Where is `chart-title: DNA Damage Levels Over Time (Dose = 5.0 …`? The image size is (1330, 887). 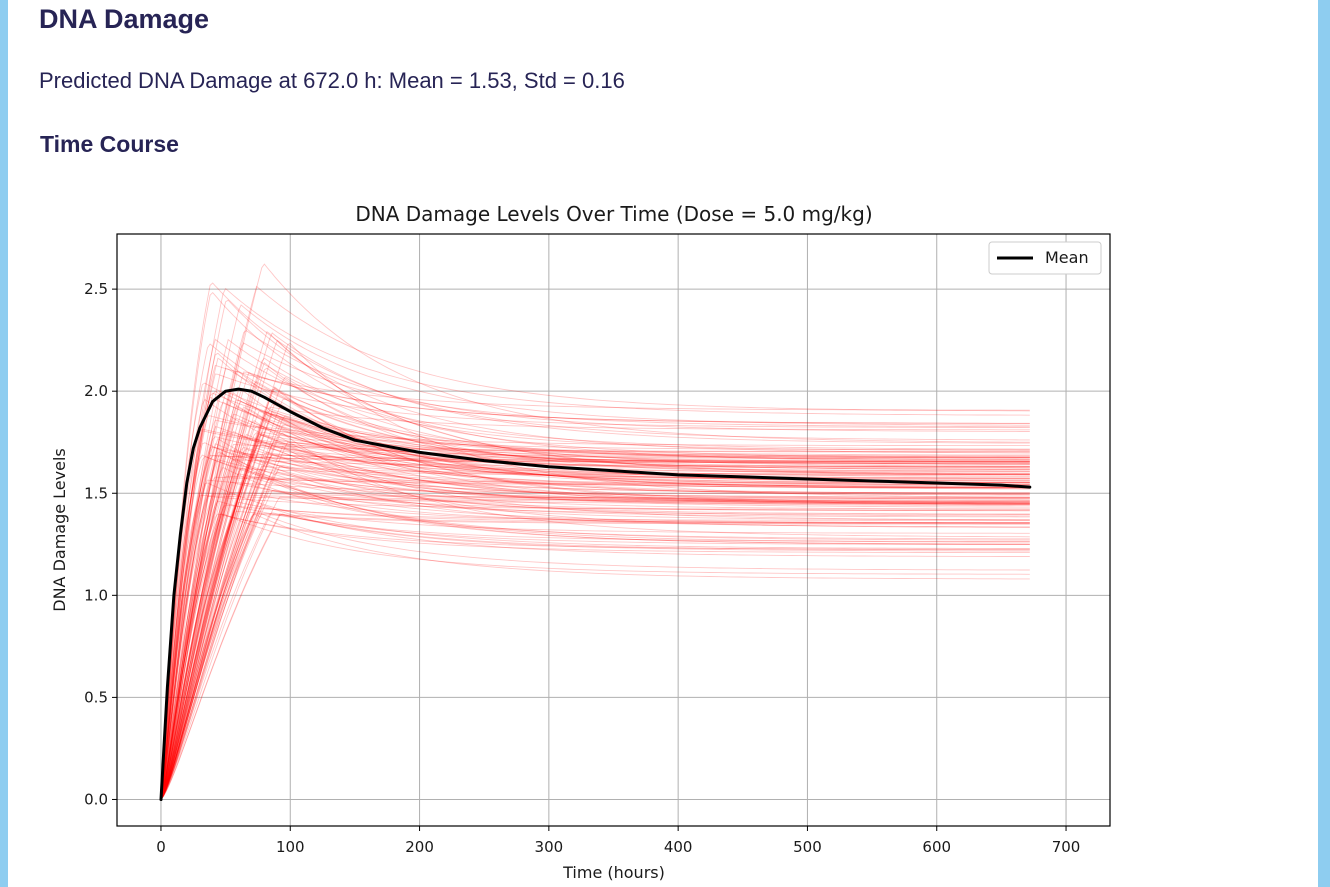
chart-title: DNA Damage Levels Over Time (Dose = 5.0 … is located at coordinates (613, 214).